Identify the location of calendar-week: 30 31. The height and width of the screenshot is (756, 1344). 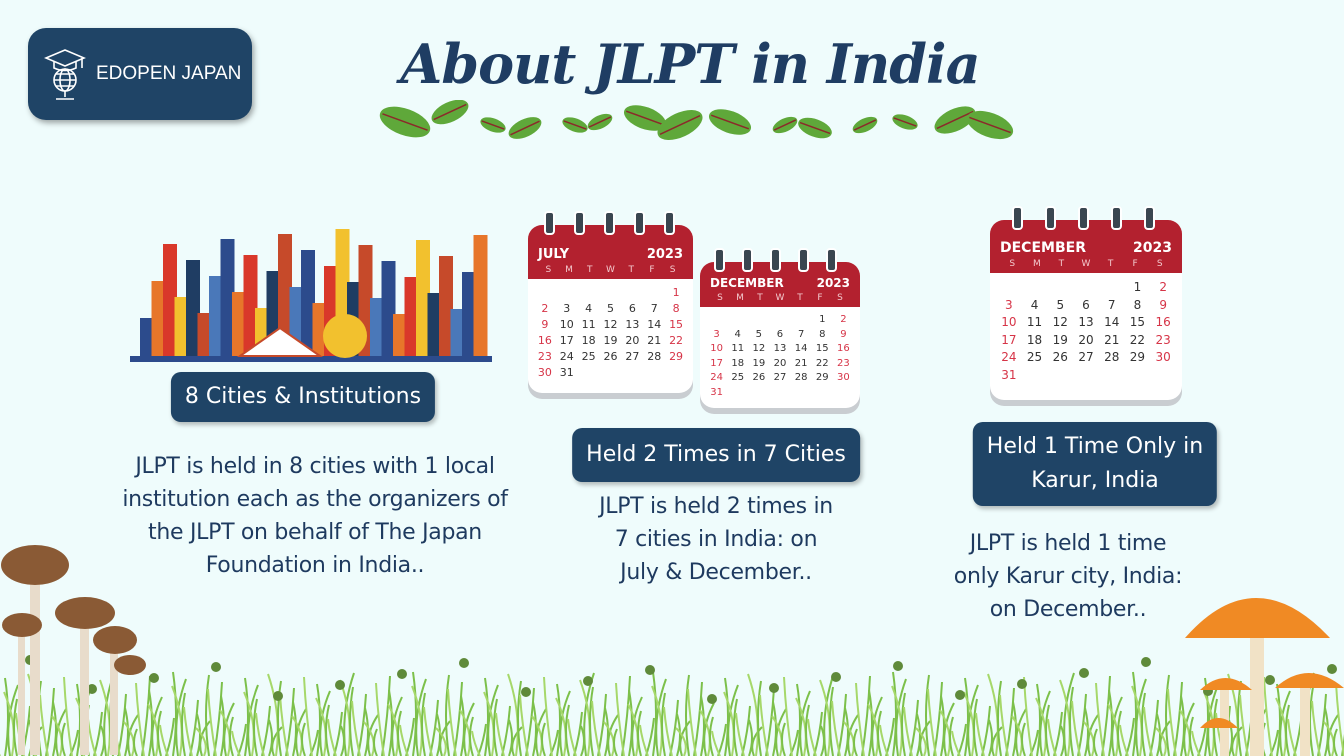
(610, 373).